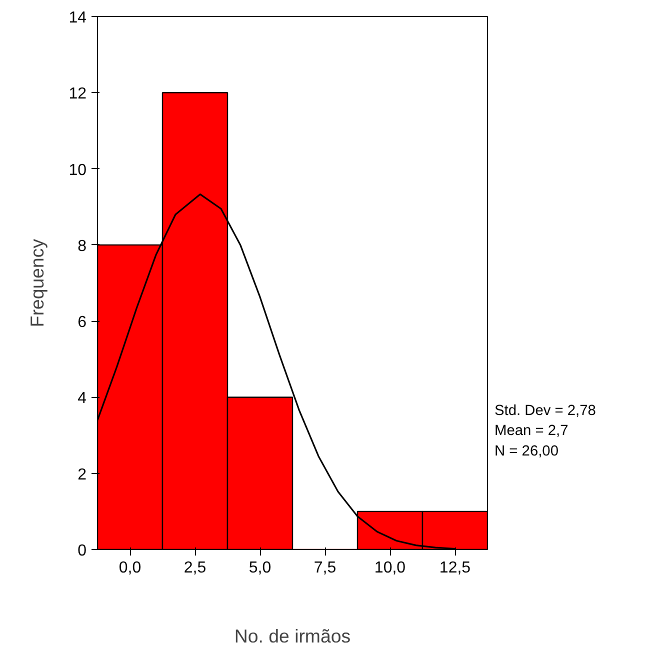 The height and width of the screenshot is (658, 647). Describe the element at coordinates (531, 431) in the screenshot. I see `text: Mean = 2,7` at that location.